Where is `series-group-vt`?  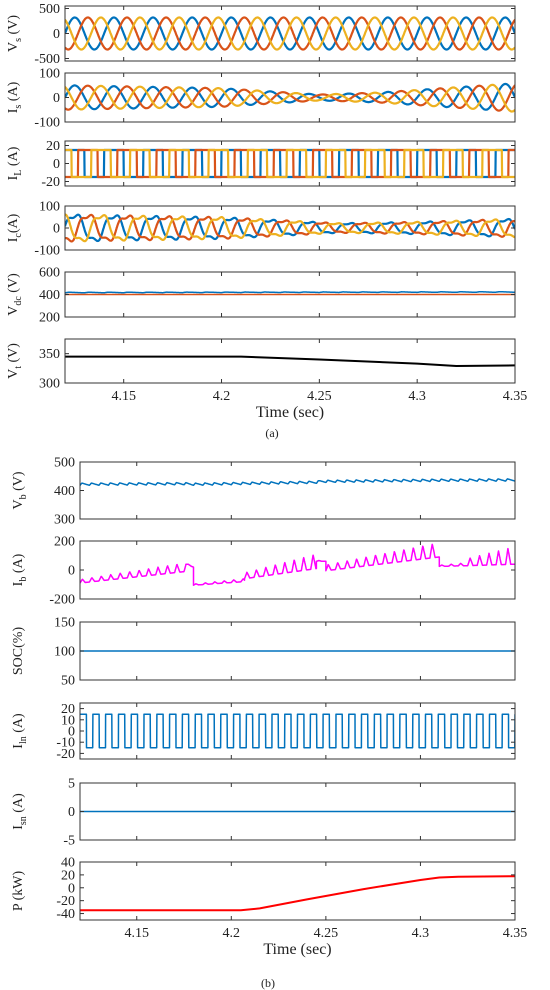
series-group-vt is located at coordinates (290, 361).